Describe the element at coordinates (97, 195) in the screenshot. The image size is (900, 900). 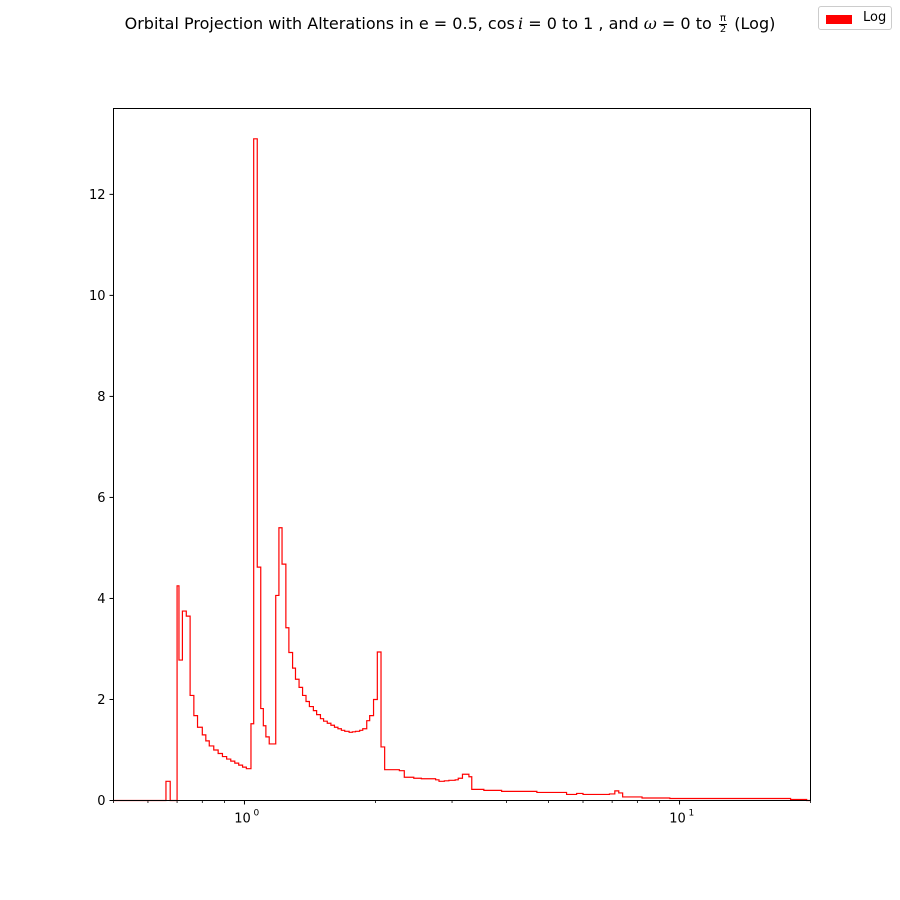
I see `y-tick-label: 12` at that location.